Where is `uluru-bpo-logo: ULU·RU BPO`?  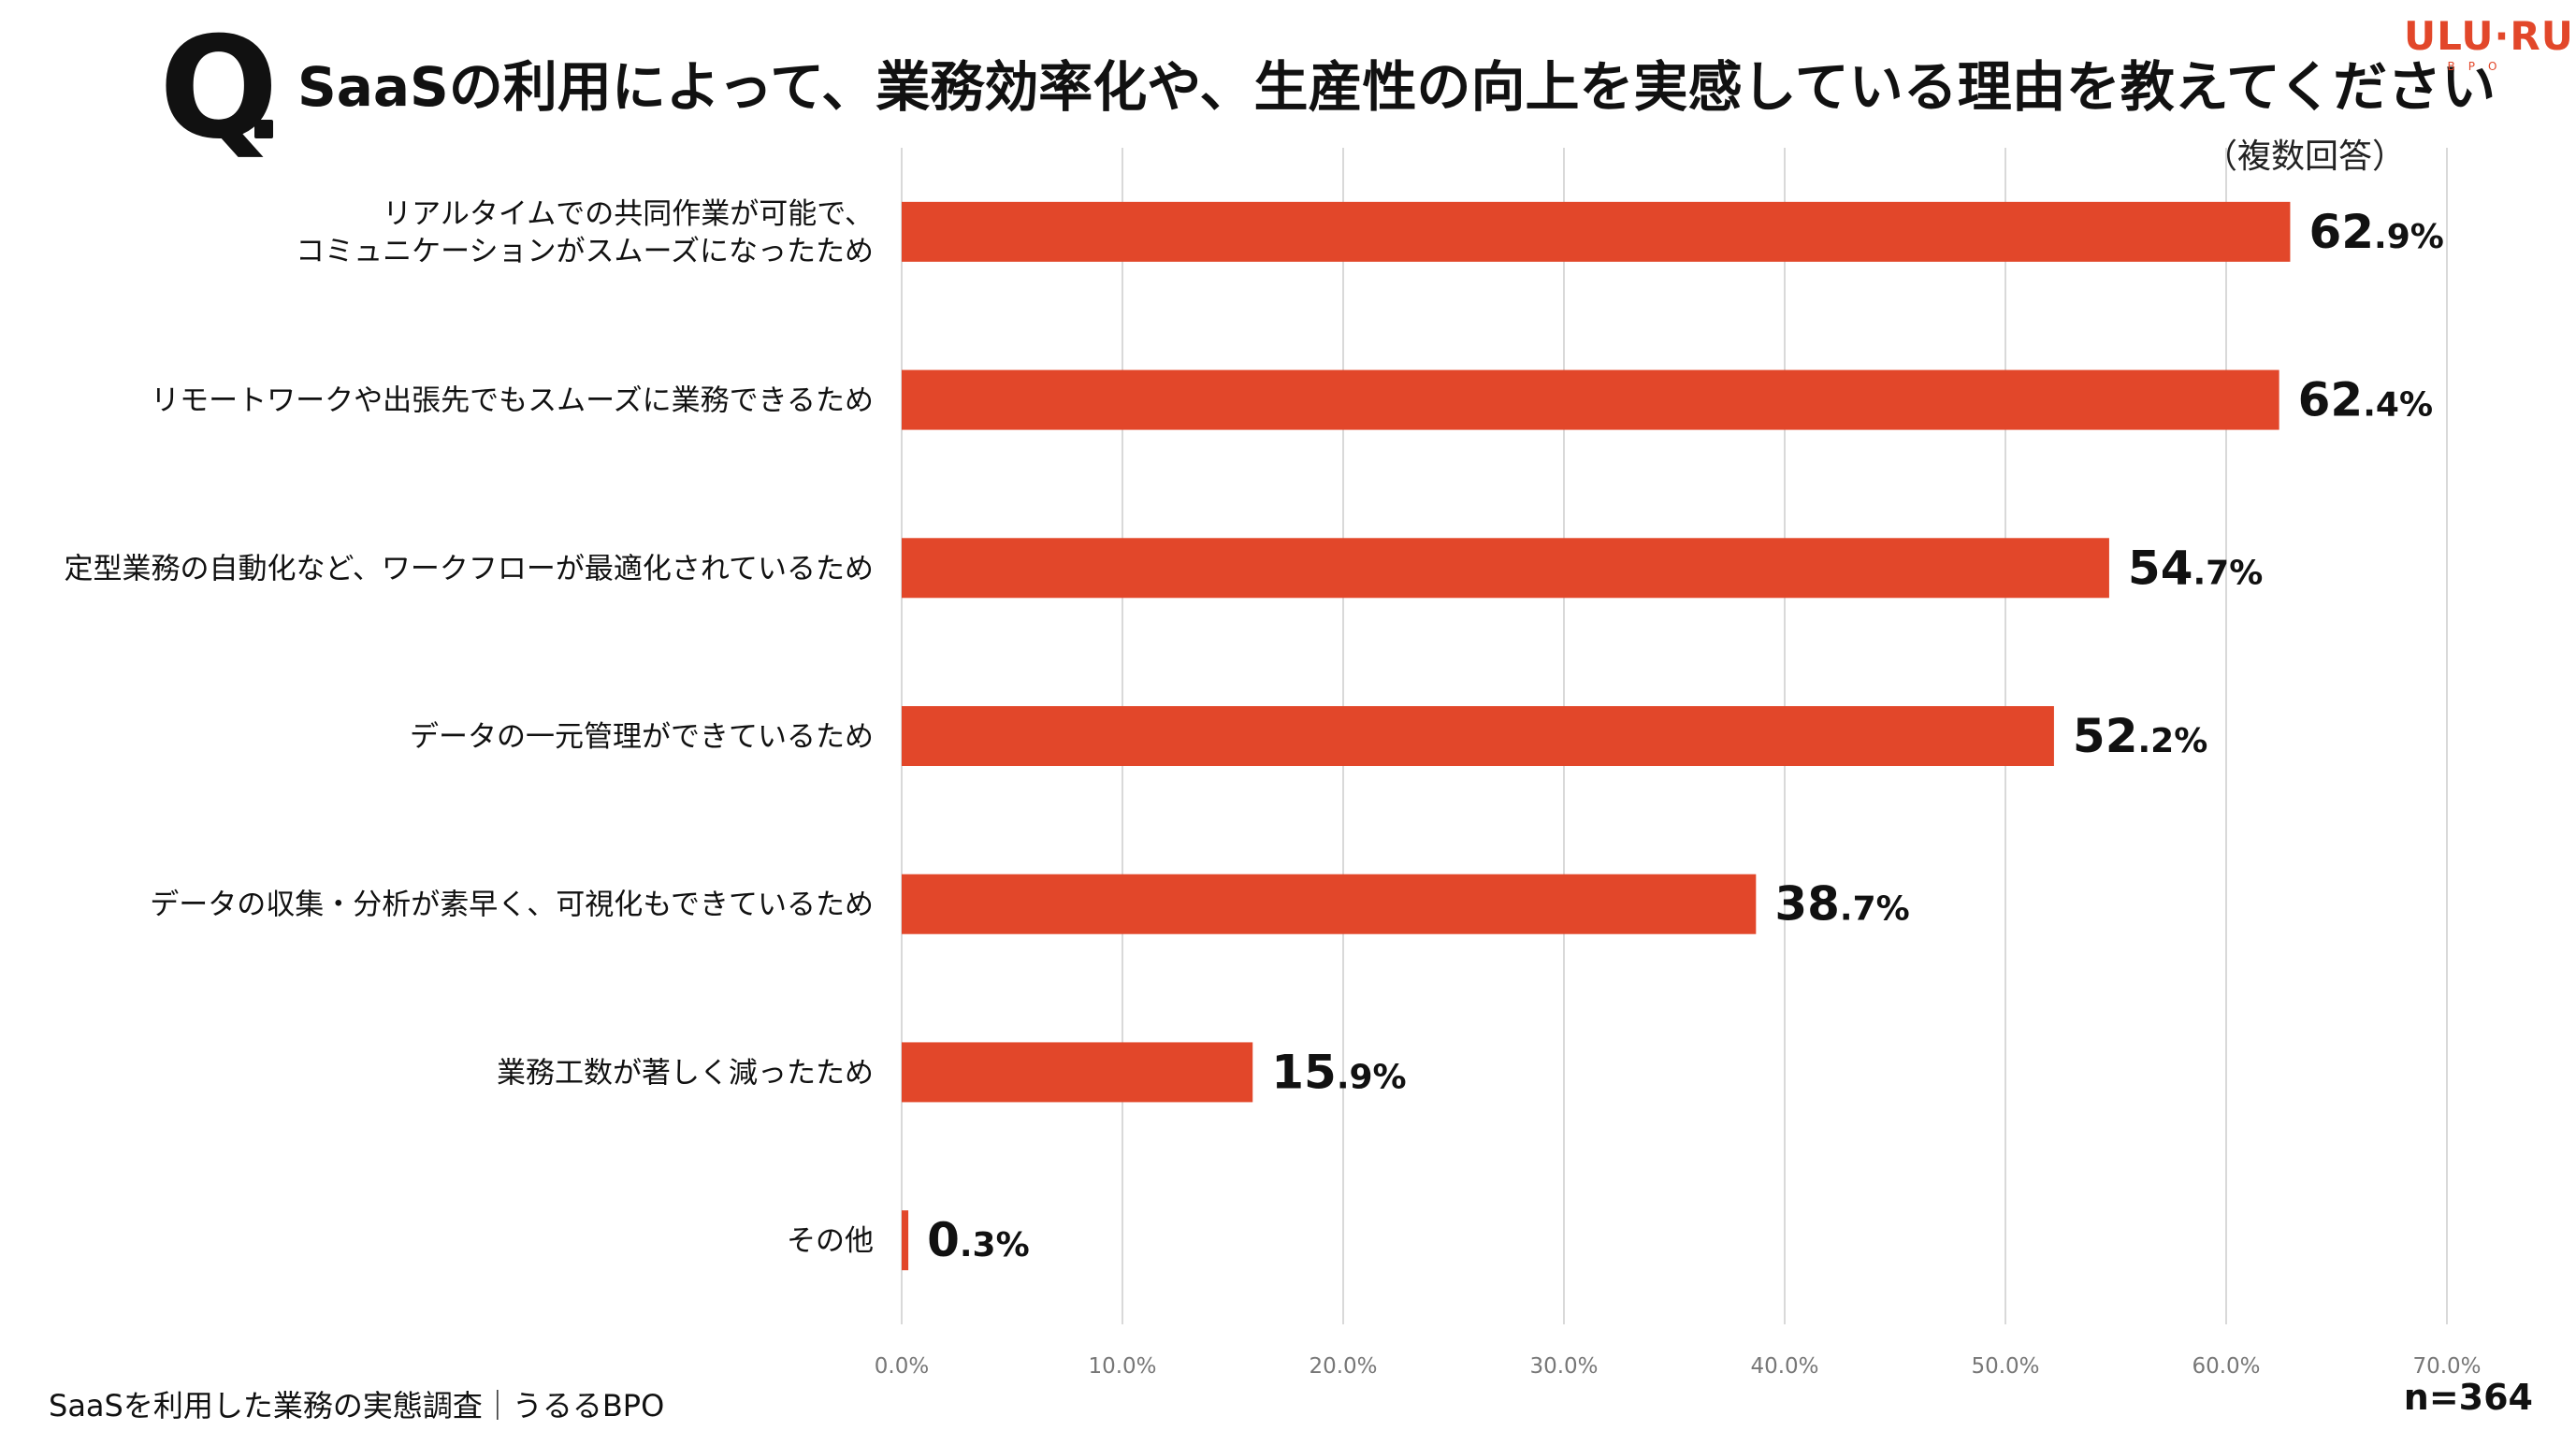 uluru-bpo-logo: ULU·RU BPO is located at coordinates (2489, 43).